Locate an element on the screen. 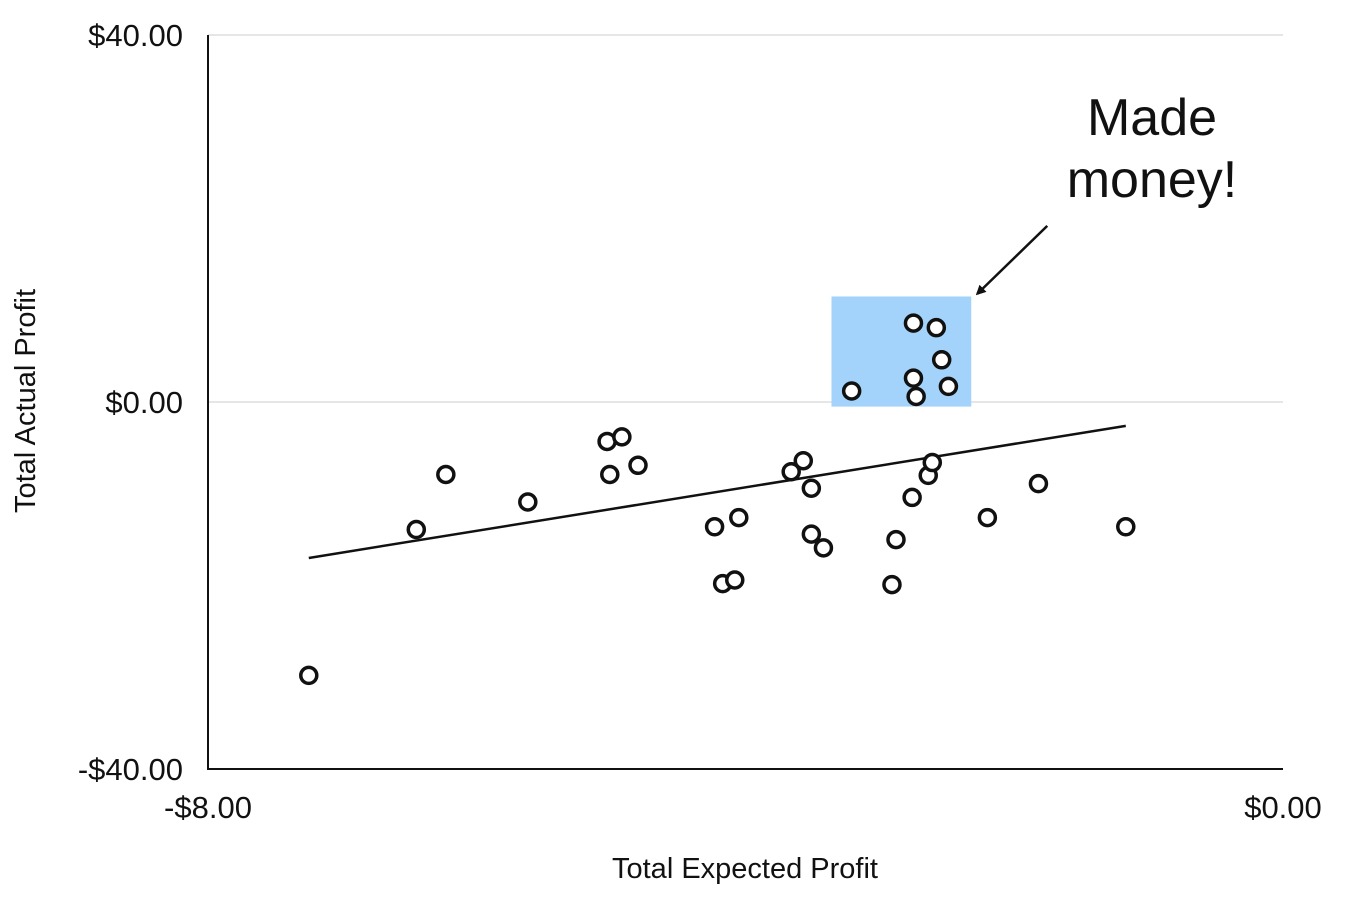 This screenshot has height=908, width=1350. x-axis-title: Total Expected Profit is located at coordinates (745, 869).